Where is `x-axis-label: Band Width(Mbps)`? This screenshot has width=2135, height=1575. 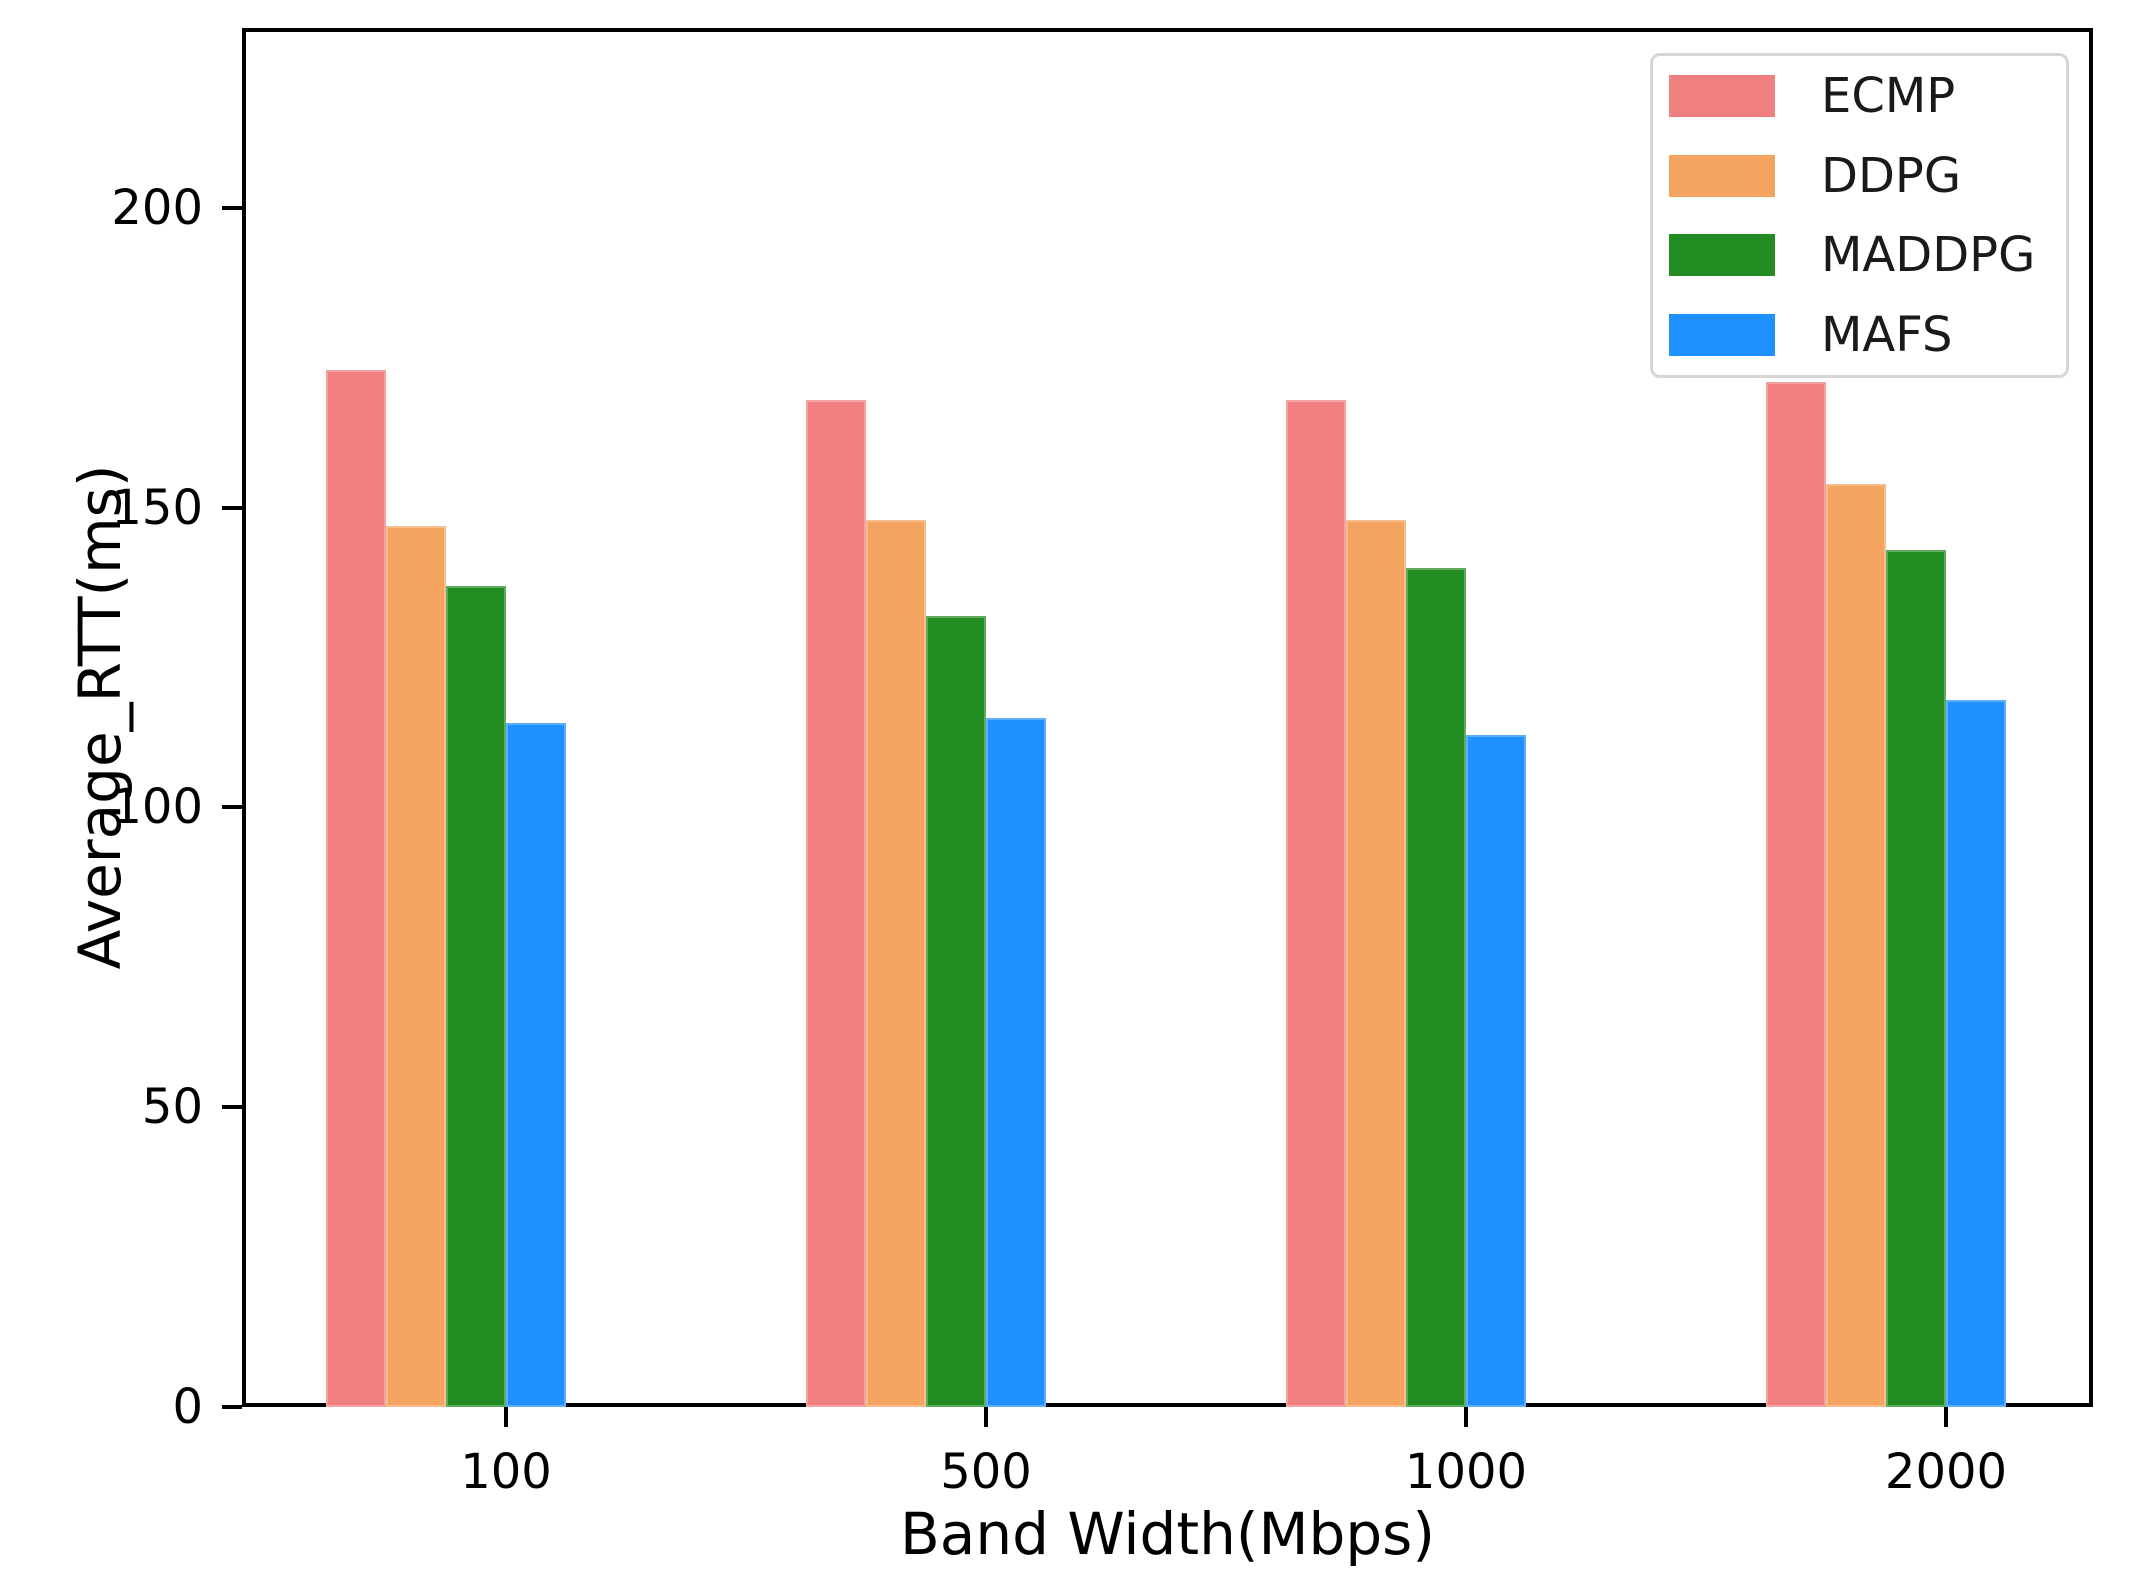 x-axis-label: Band Width(Mbps) is located at coordinates (1167, 1534).